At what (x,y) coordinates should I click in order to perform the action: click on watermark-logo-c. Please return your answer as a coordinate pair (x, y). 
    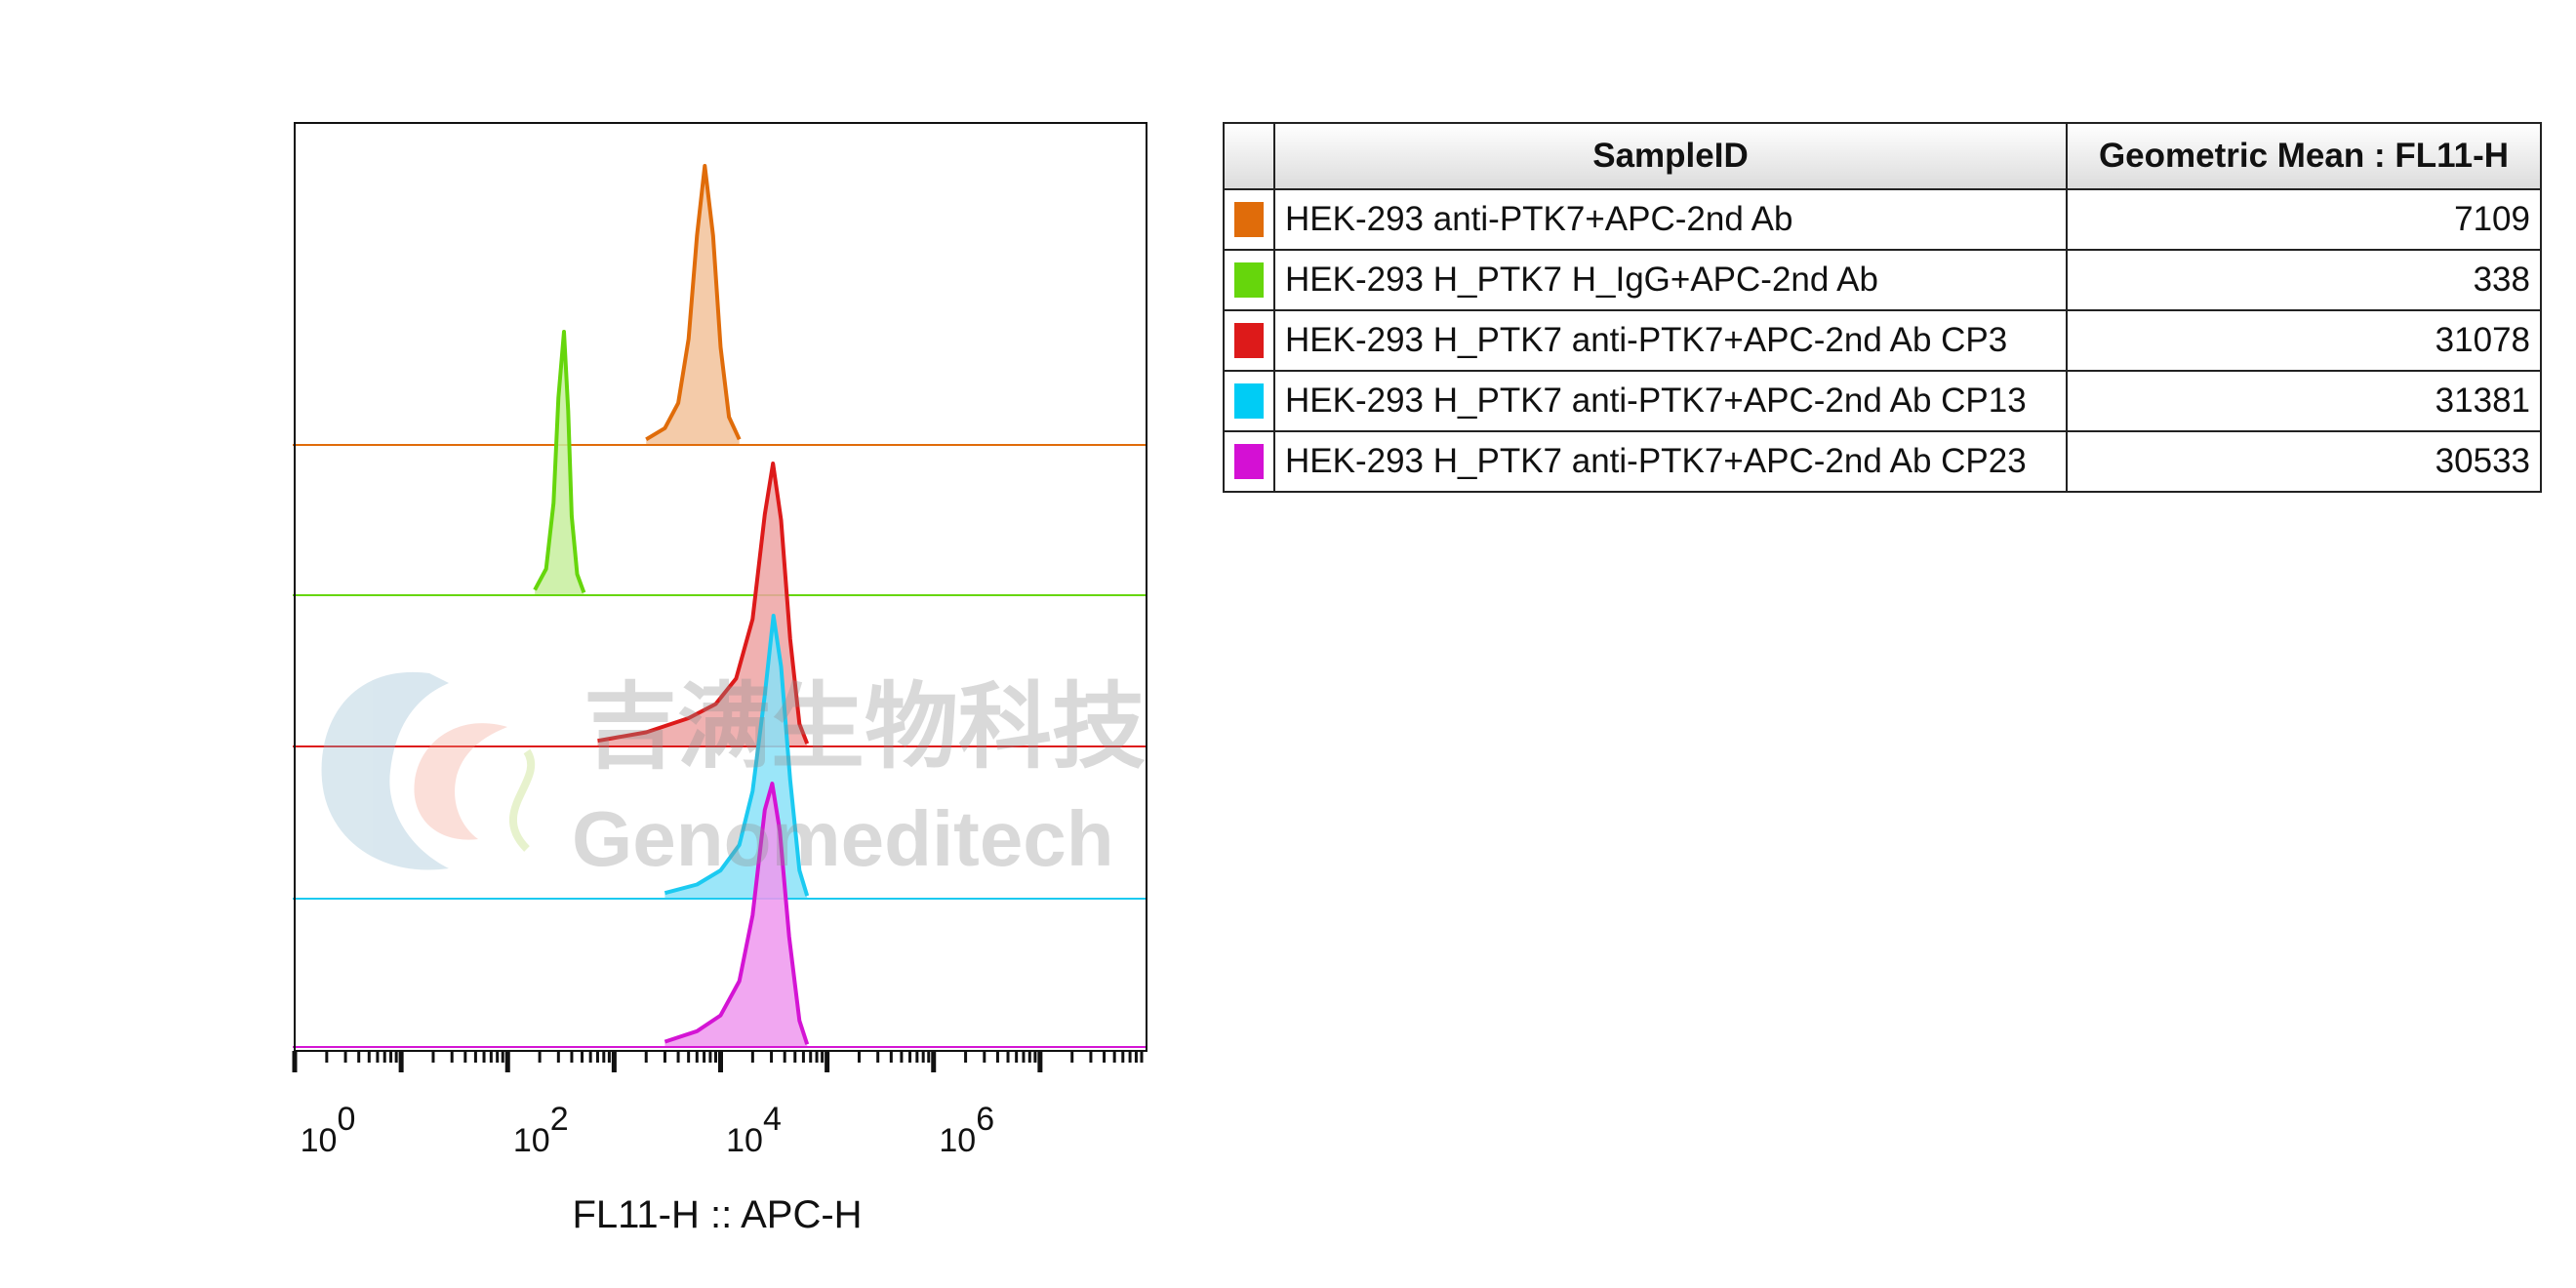
    Looking at the image, I should click on (385, 770).